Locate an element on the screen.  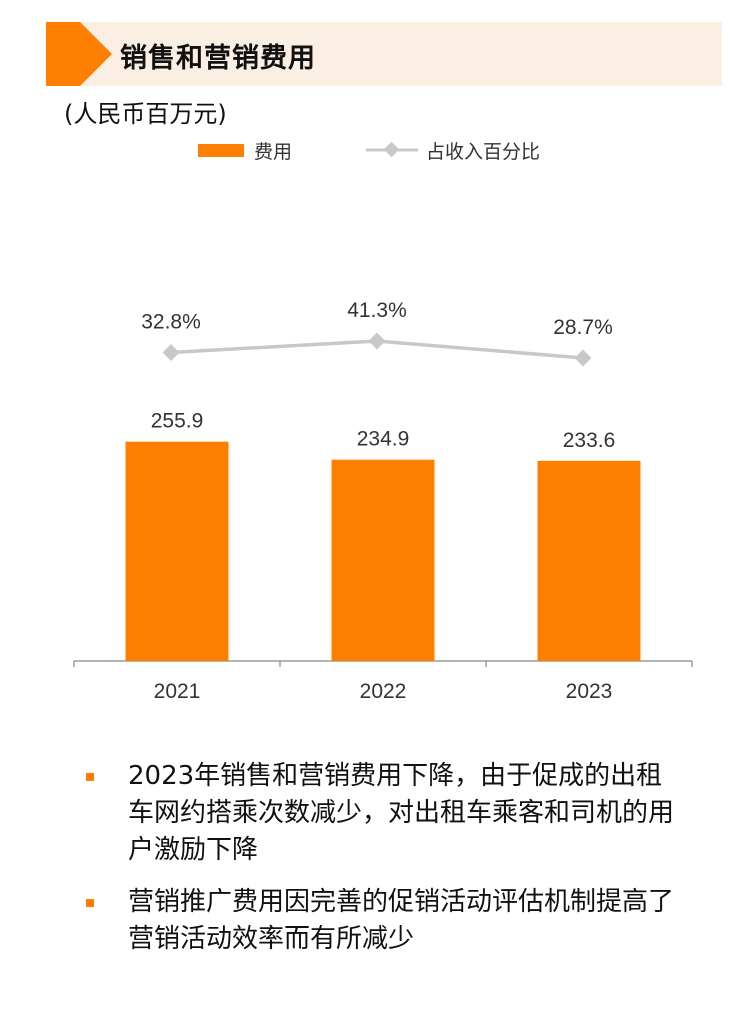
legend-item-expense: 费用 is located at coordinates (245, 150).